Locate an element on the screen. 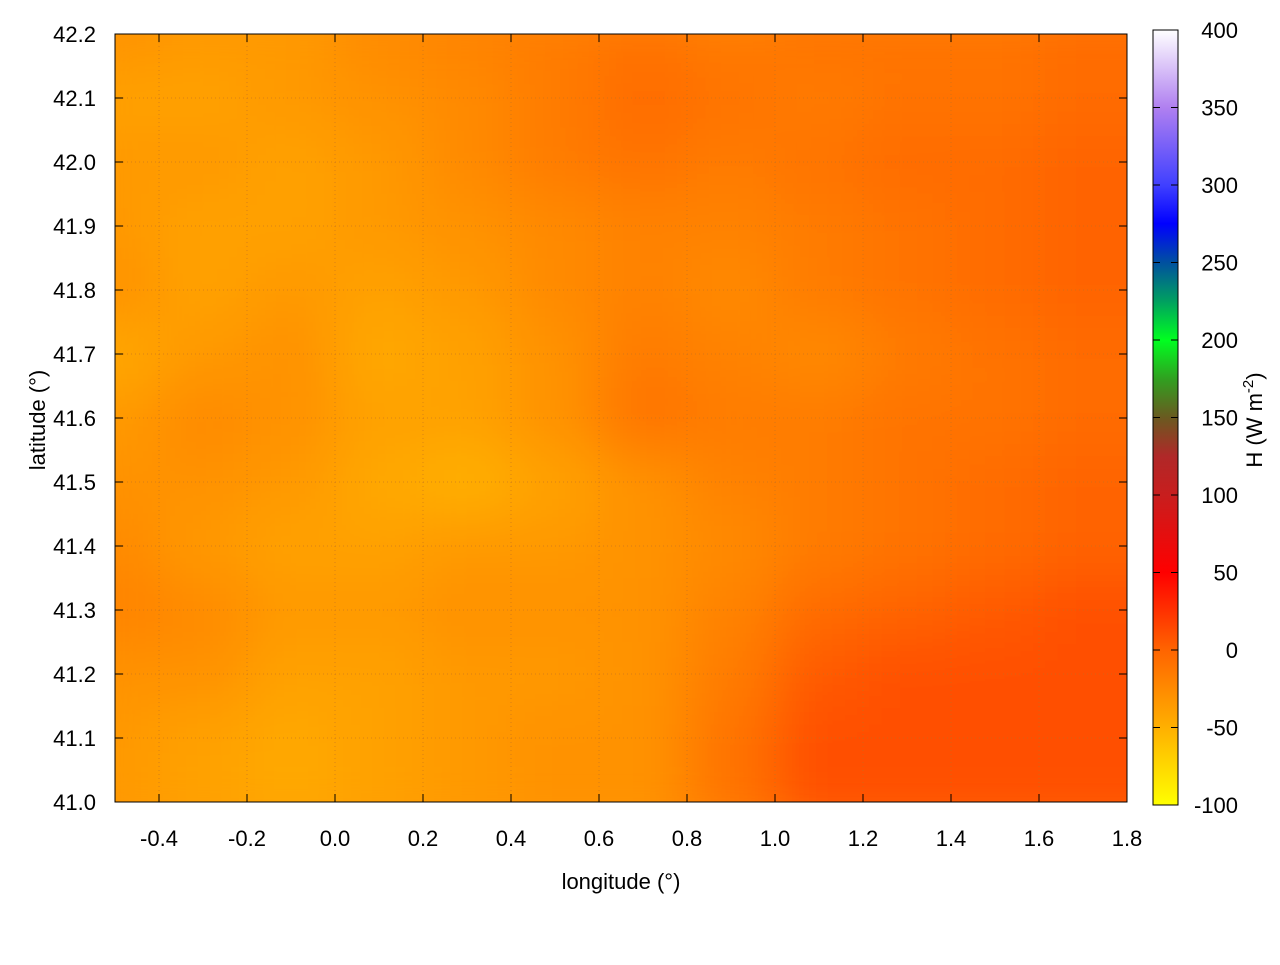  y-tick-label: 41.1 is located at coordinates (74, 738).